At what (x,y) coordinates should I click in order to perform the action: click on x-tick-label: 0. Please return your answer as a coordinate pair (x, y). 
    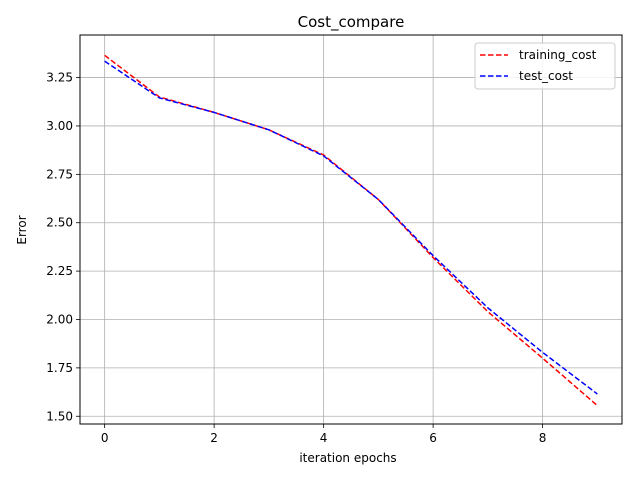
    Looking at the image, I should click on (105, 438).